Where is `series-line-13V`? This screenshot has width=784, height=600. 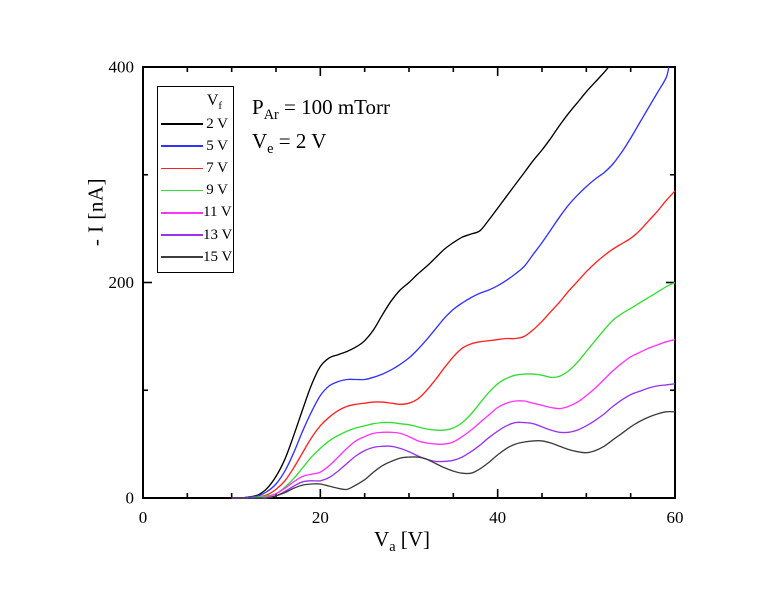
series-line-13V is located at coordinates (453, 441).